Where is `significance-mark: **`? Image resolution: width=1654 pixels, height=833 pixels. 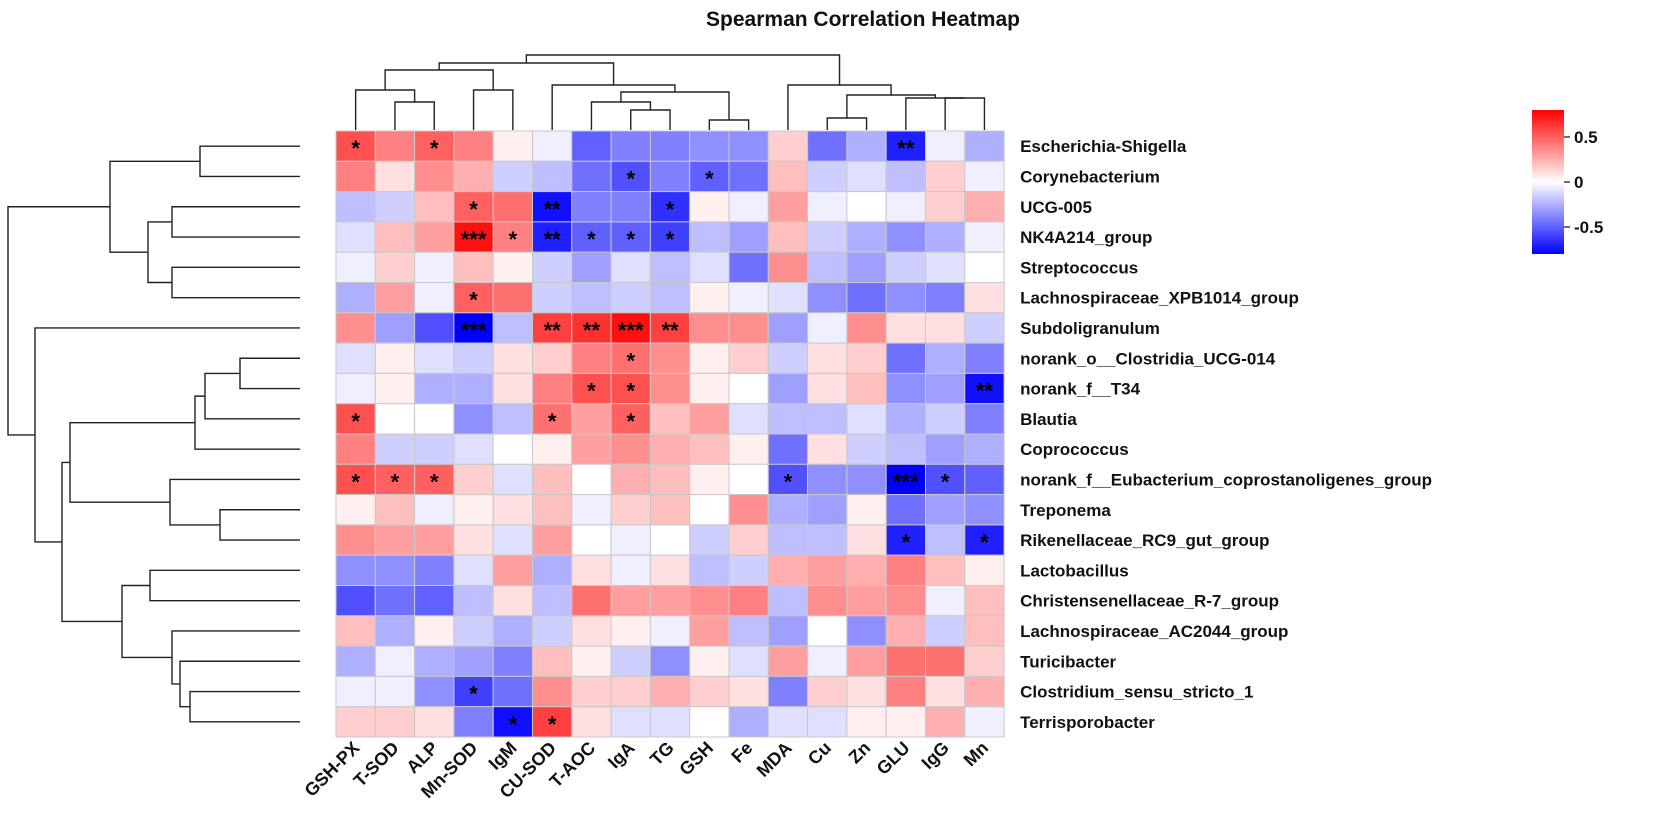 significance-mark: ** is located at coordinates (985, 391).